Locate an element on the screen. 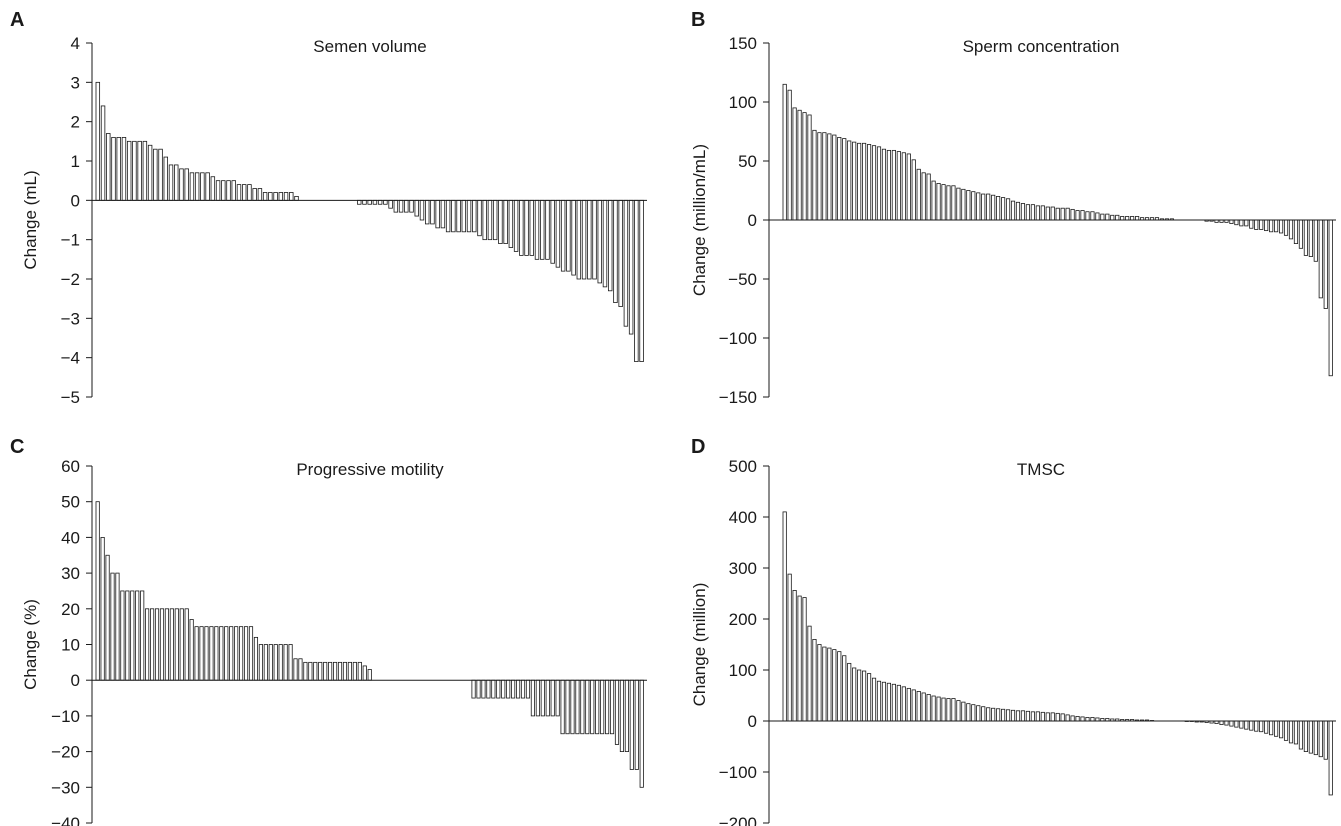 The image size is (1341, 826). y-tick-label-c: 30 is located at coordinates (70, 573).